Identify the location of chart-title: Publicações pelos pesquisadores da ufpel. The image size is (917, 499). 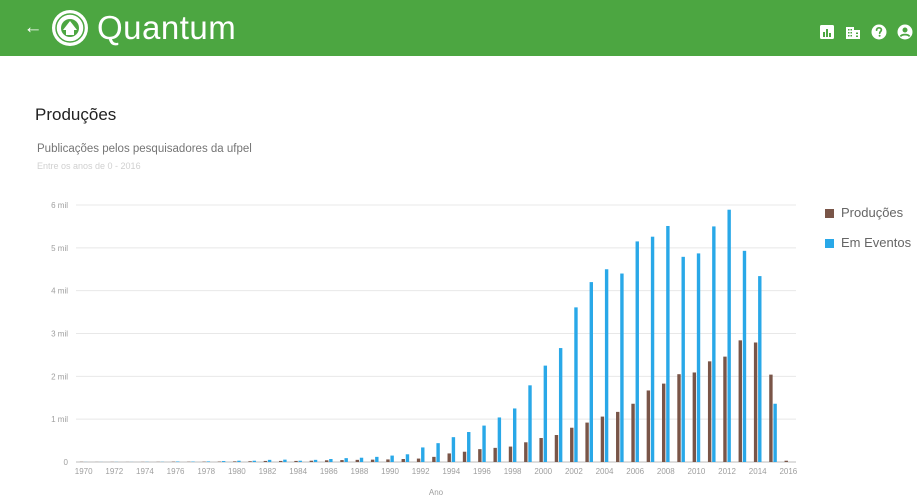
(144, 149).